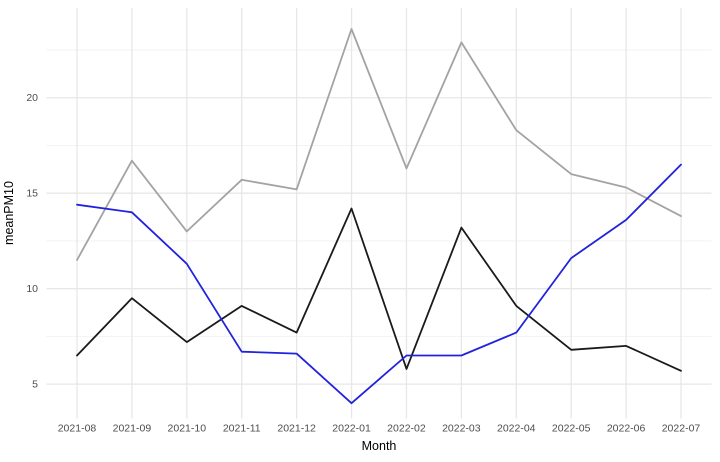  I want to click on x-tick-label: 2022-07, so click(681, 429).